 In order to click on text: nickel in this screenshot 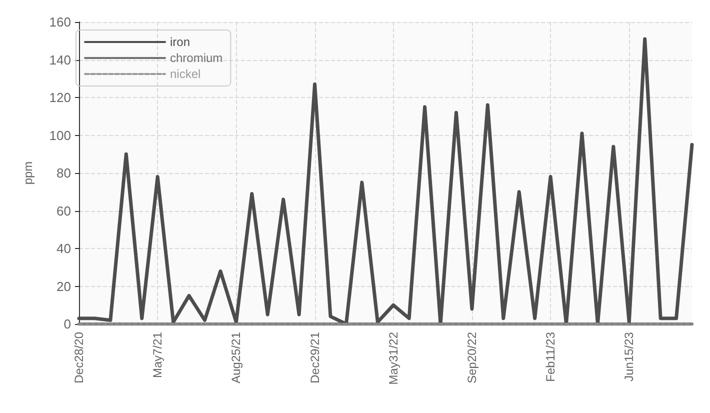, I will do `click(185, 74)`.